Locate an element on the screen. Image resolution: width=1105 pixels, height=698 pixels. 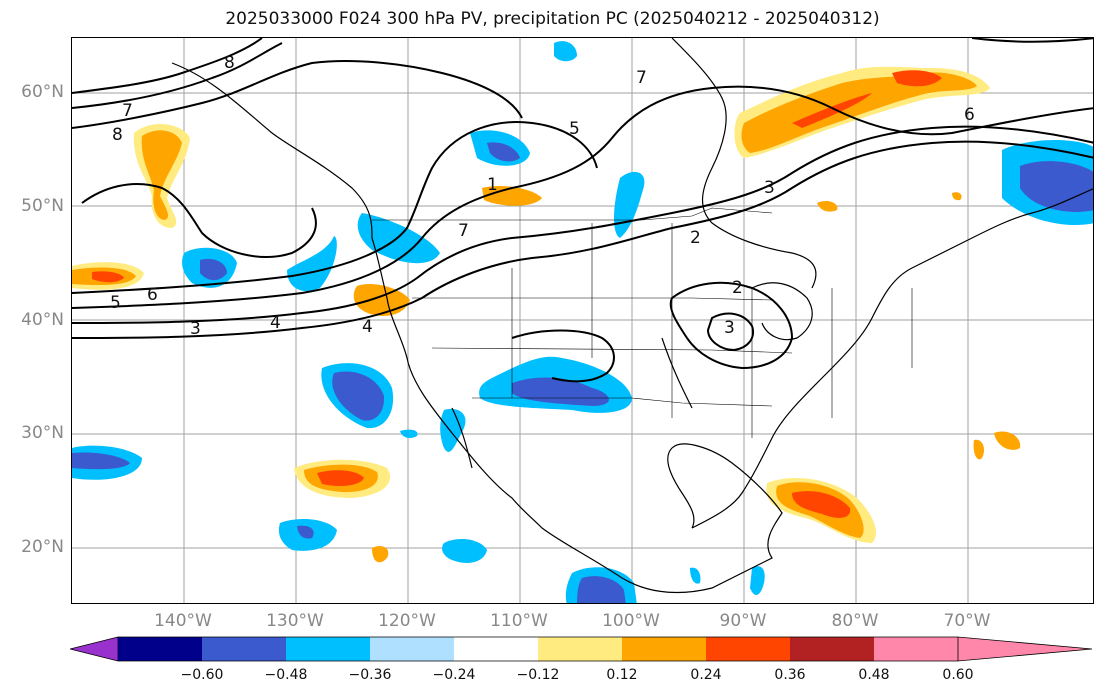
lon-label-80w: 80°W is located at coordinates (855, 621).